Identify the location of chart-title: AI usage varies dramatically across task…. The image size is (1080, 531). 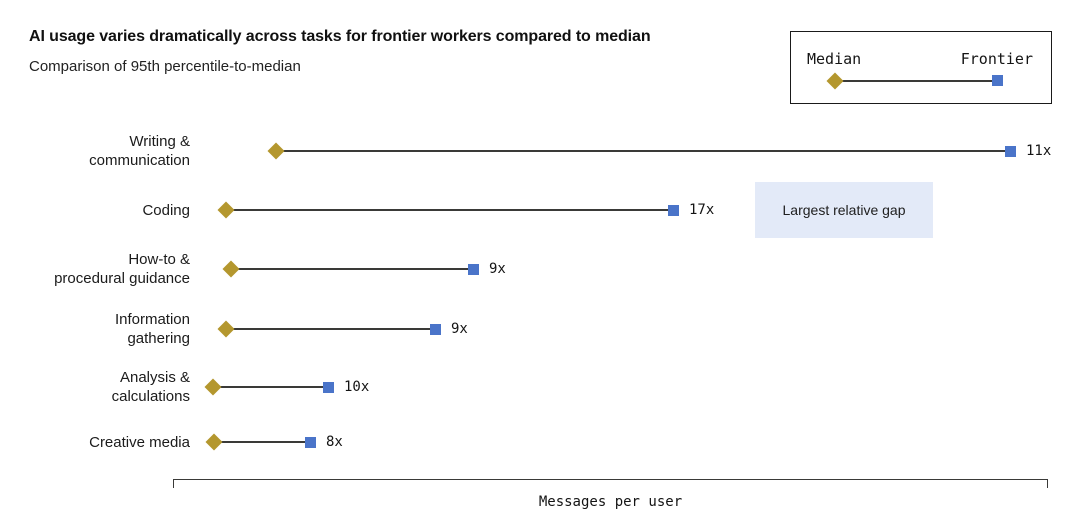
(340, 36).